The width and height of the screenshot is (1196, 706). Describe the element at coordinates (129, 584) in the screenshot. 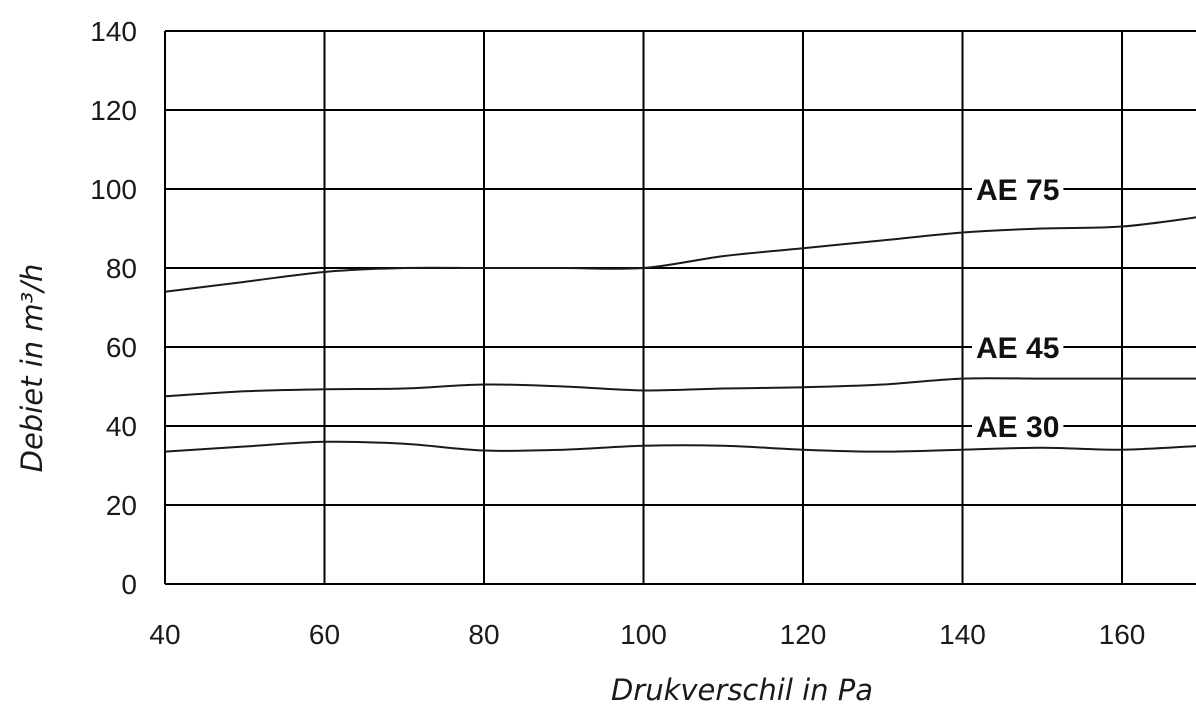

I see `y-tick-label: 0` at that location.